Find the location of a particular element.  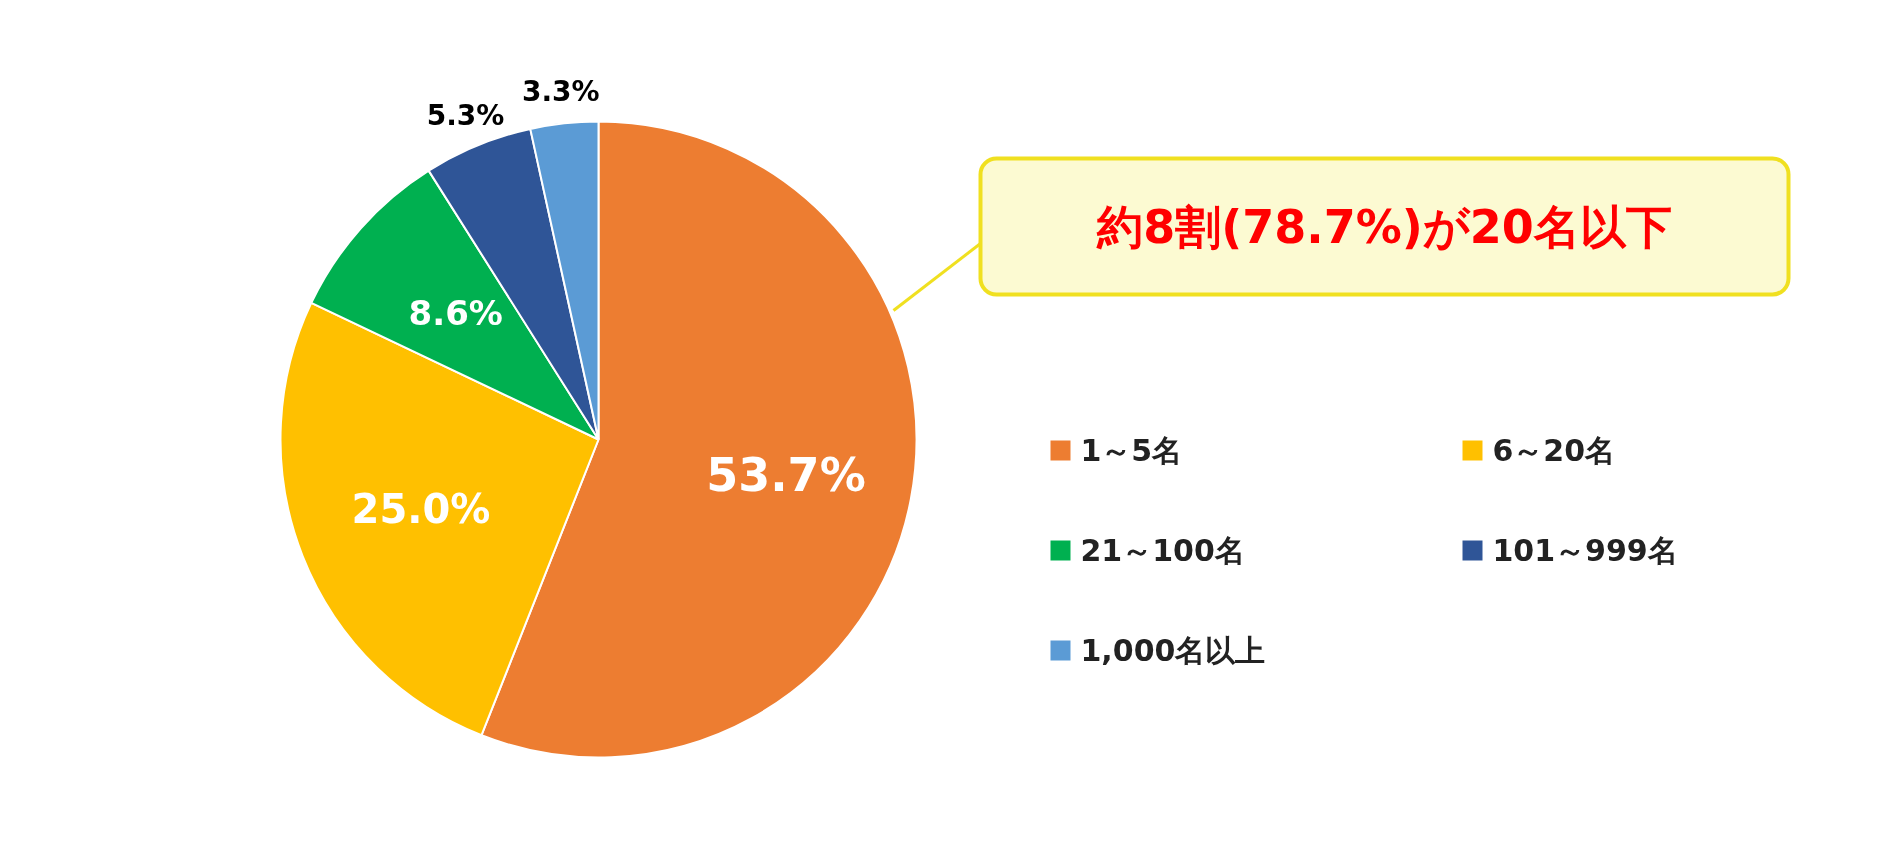

data-label: 25.0% is located at coordinates (421, 509).